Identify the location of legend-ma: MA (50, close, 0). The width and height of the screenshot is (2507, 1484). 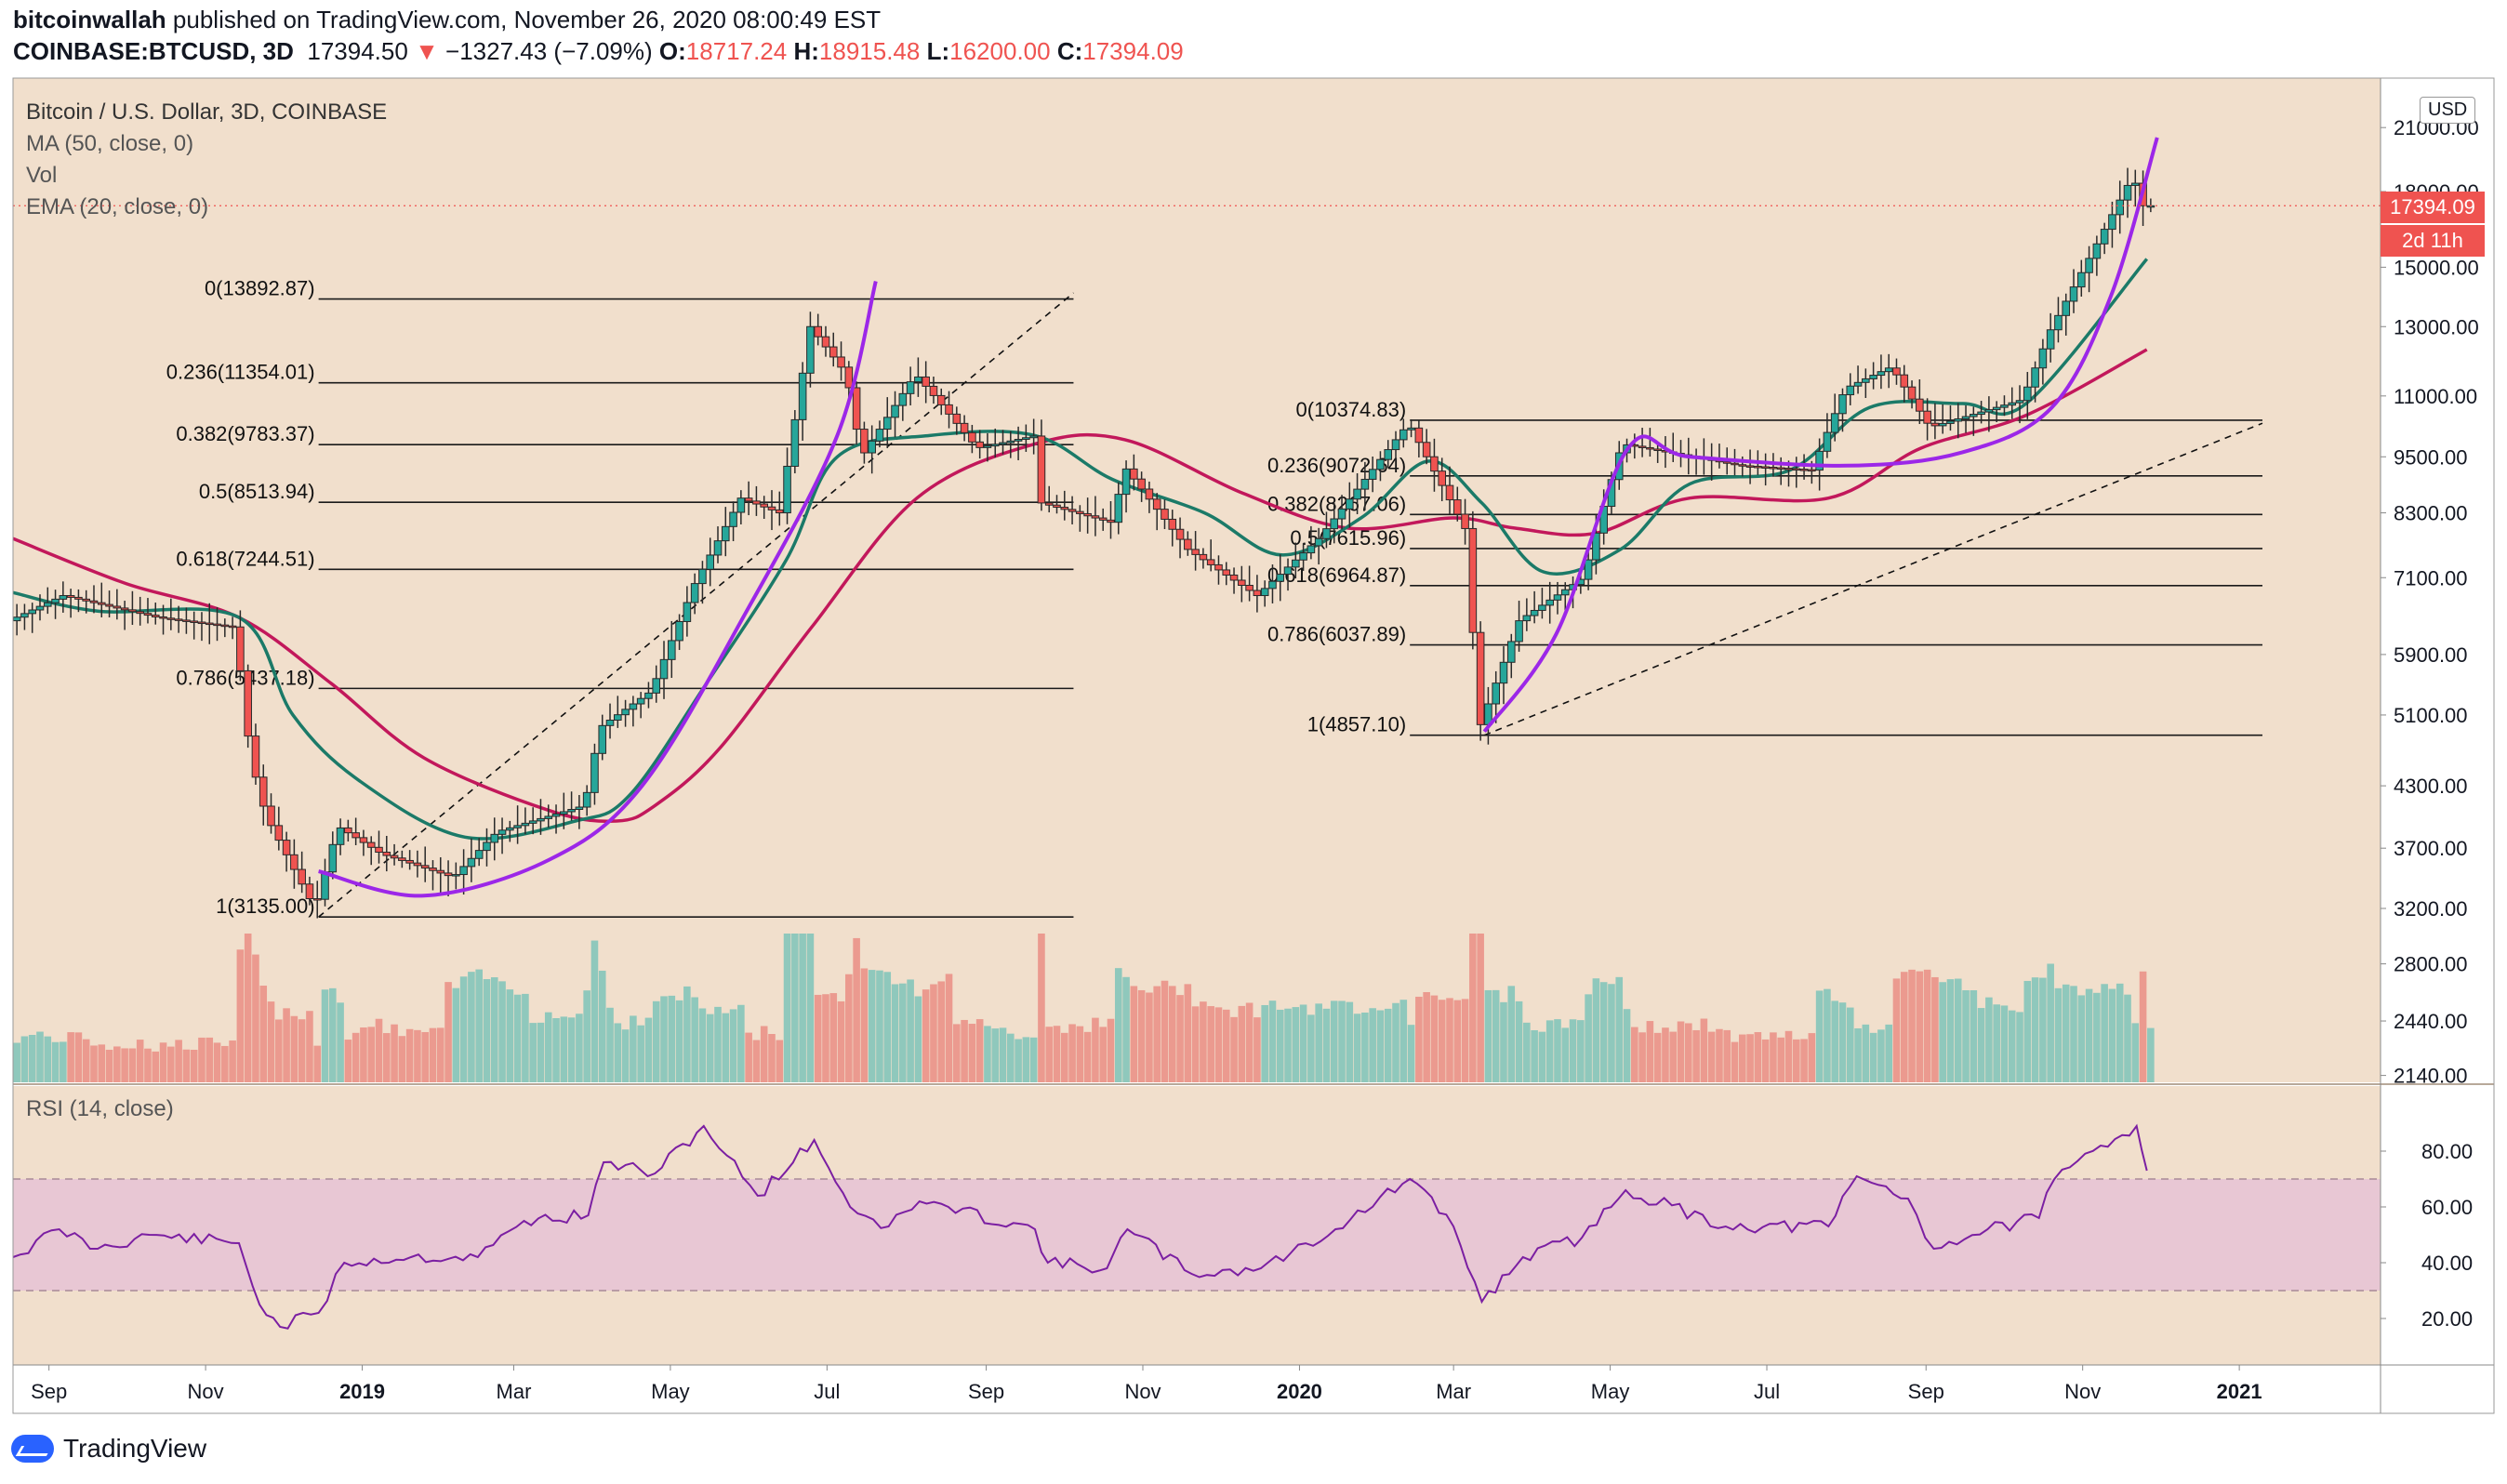
(110, 143).